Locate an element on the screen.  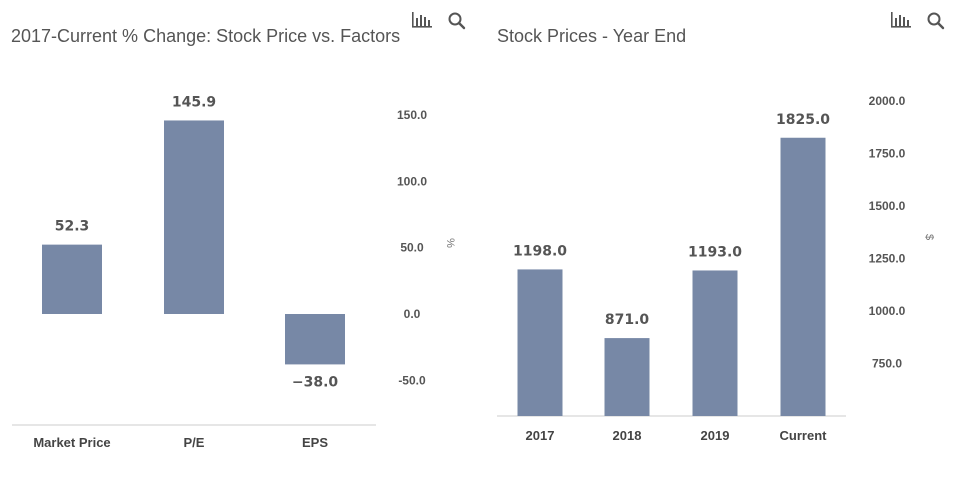
chart-2-category-label-4: Current is located at coordinates (804, 435).